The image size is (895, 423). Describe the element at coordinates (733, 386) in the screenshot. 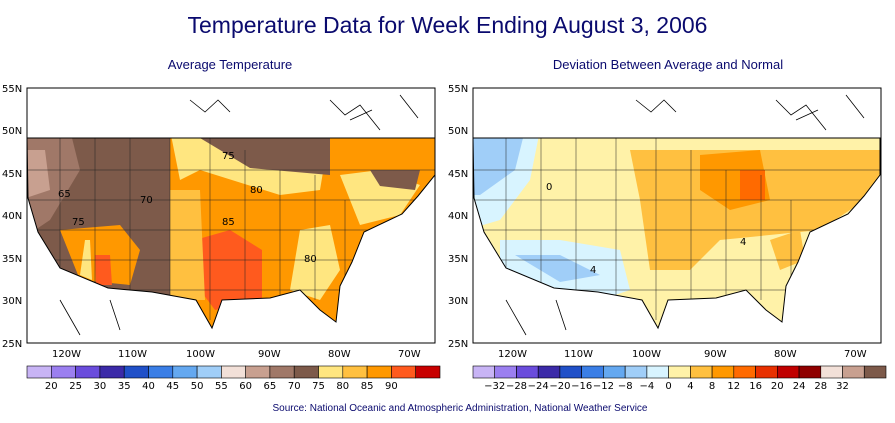

I see `right-legend-label: 12` at that location.